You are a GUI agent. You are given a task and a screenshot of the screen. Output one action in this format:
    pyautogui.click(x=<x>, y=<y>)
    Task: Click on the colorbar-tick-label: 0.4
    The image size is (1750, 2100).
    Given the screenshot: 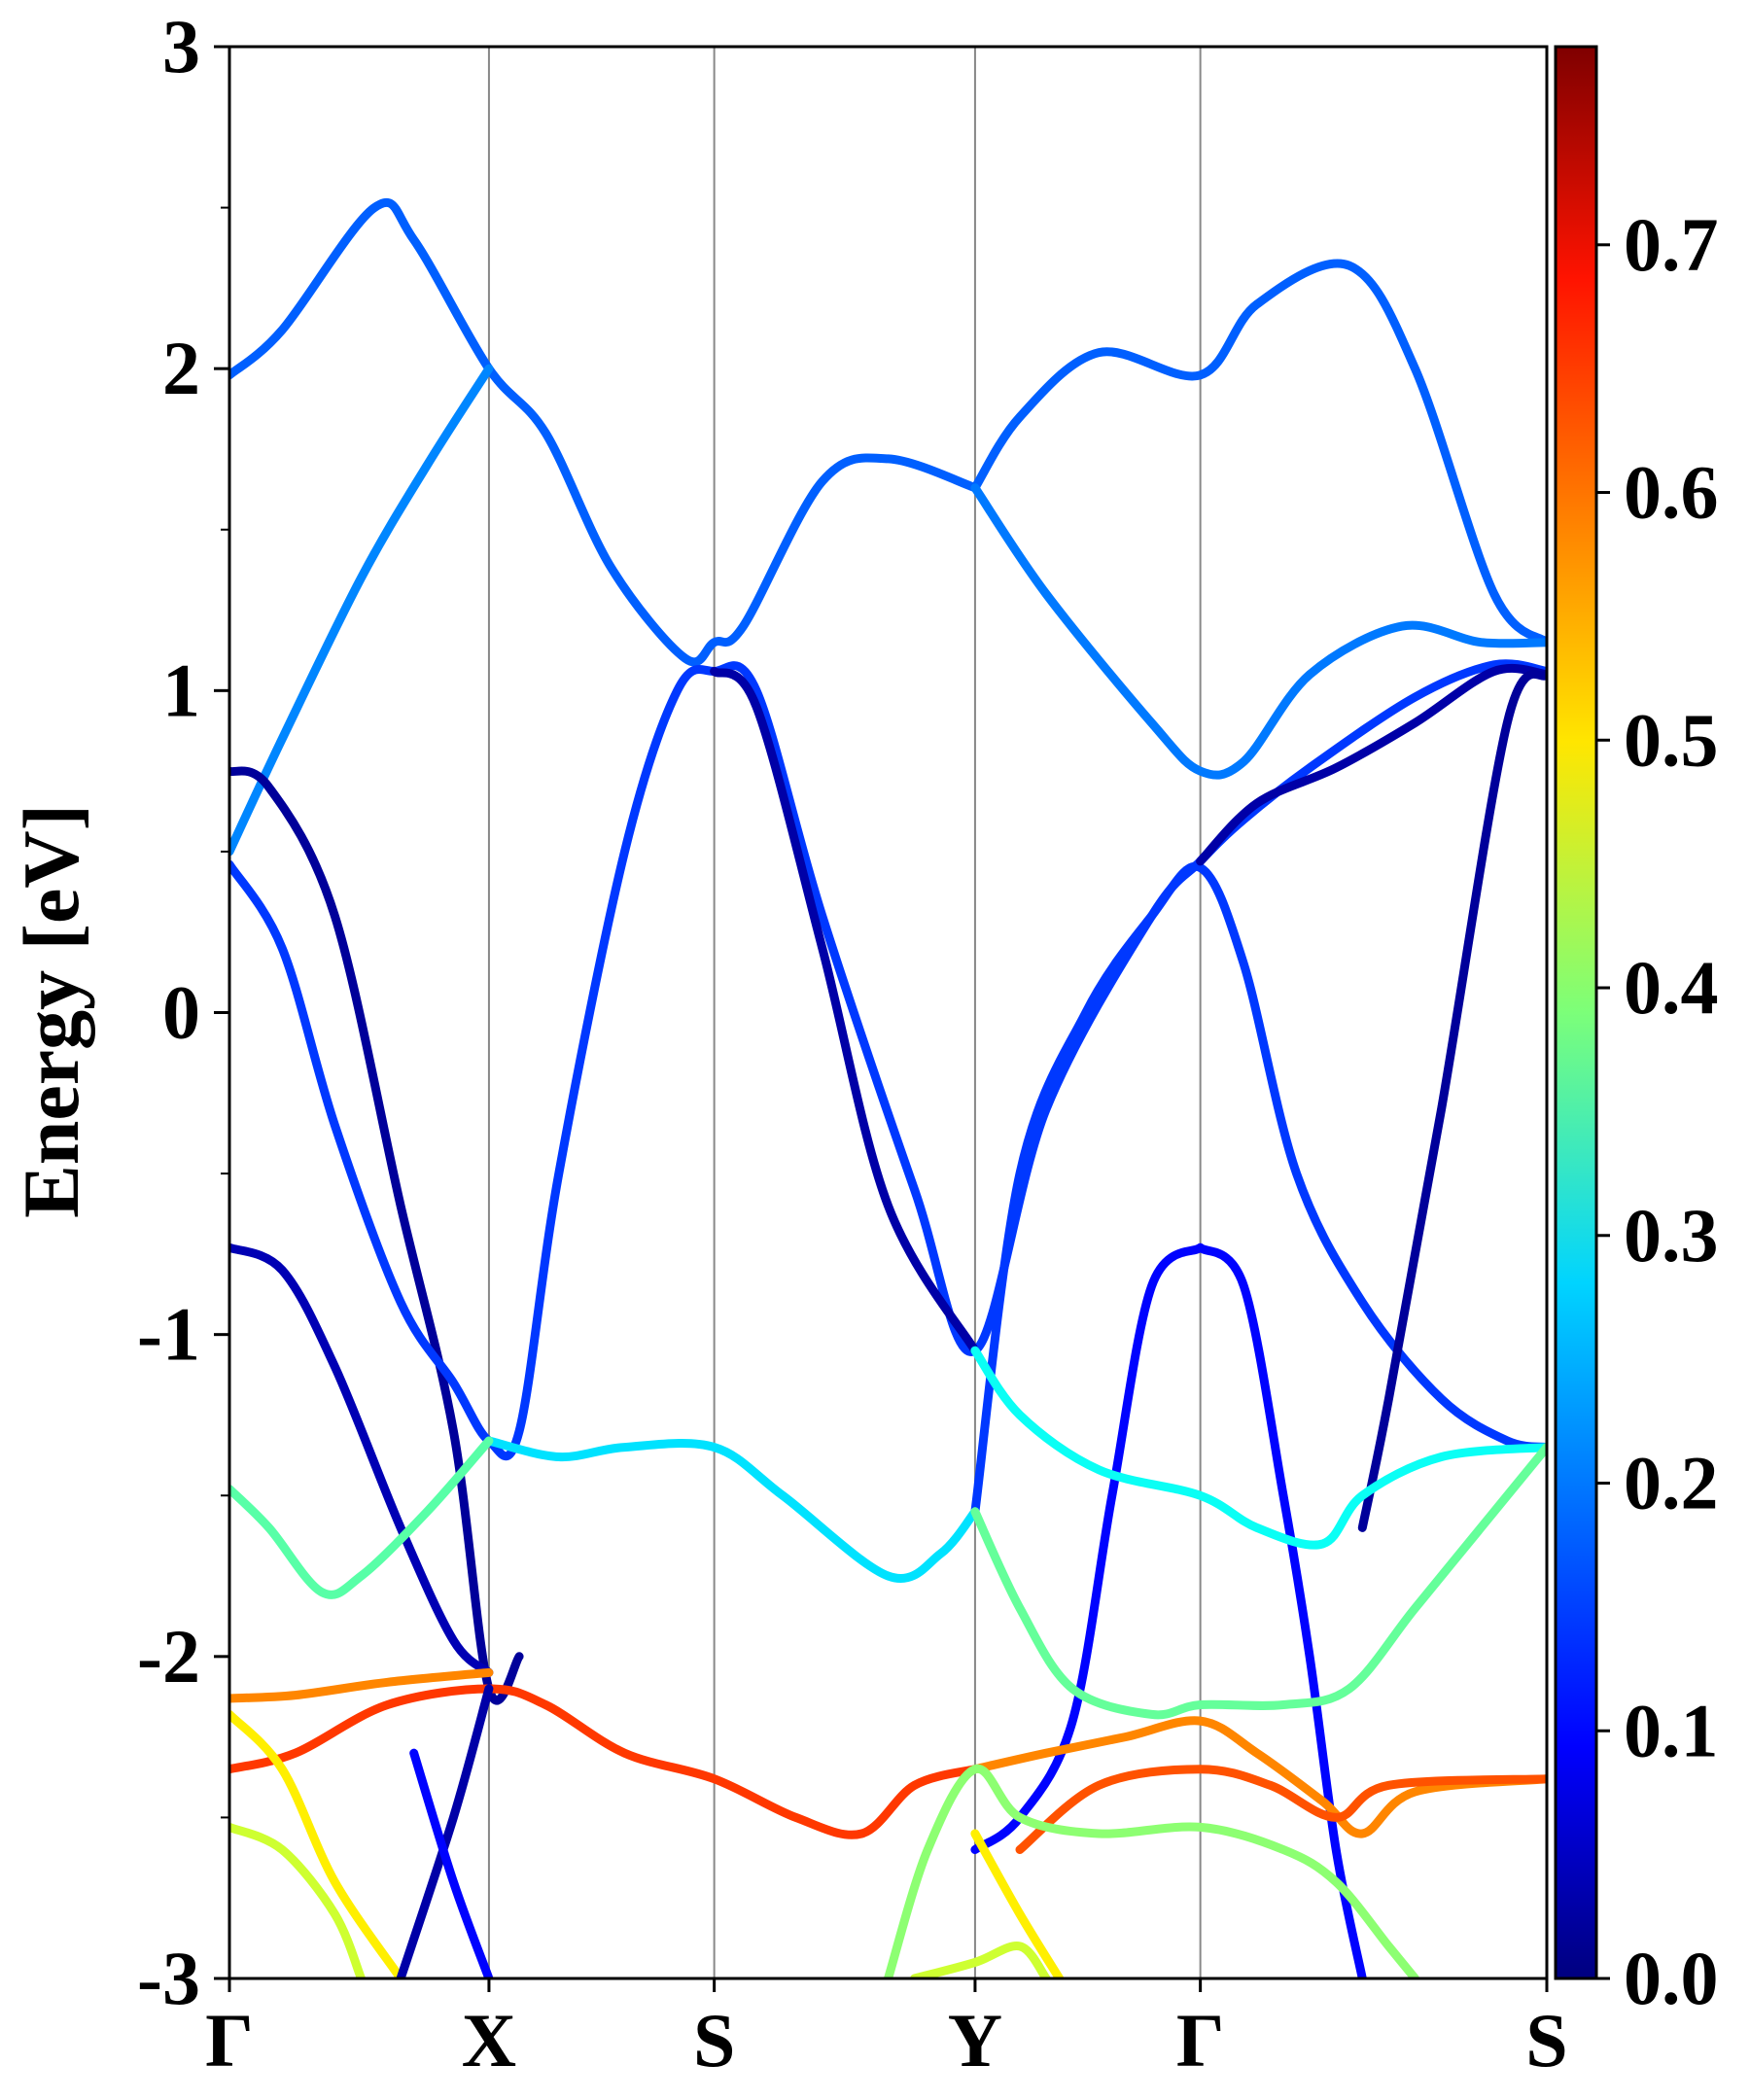 What is the action you would take?
    pyautogui.click(x=1671, y=987)
    